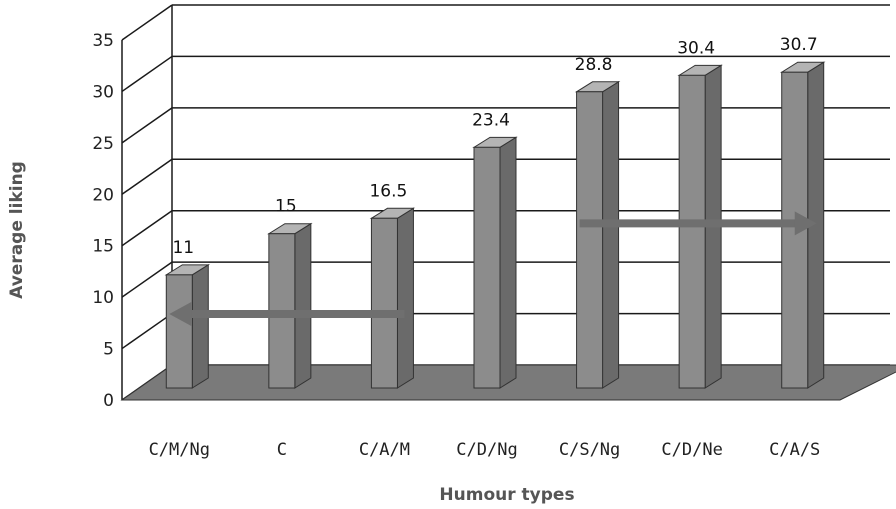 The image size is (896, 509). What do you see at coordinates (108, 401) in the screenshot?
I see `y-tick-label: 0` at bounding box center [108, 401].